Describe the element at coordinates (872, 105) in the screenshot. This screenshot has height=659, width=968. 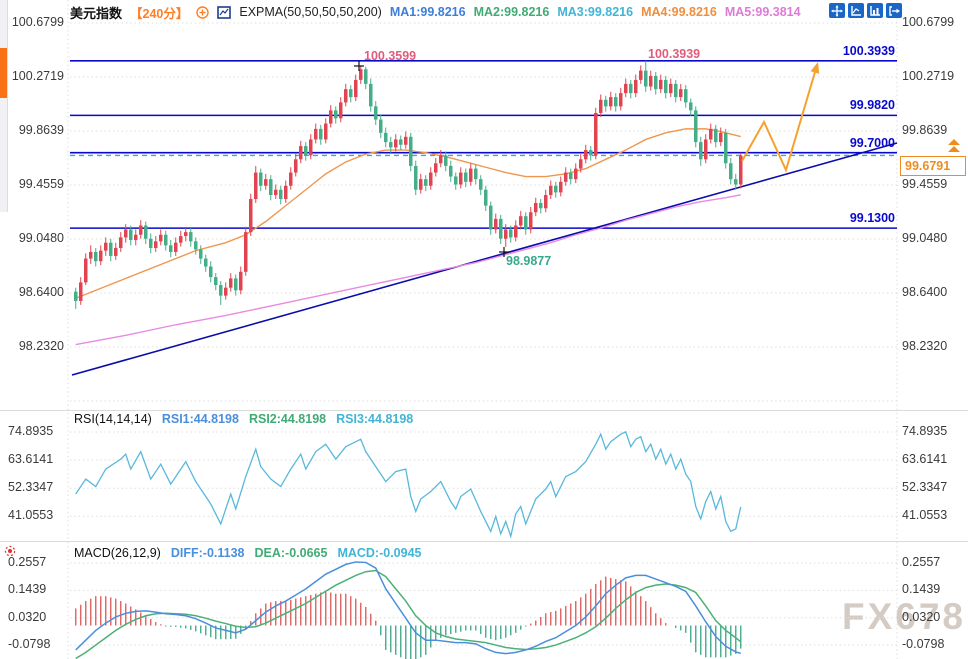
I see `hline-label-2: 99.9820` at that location.